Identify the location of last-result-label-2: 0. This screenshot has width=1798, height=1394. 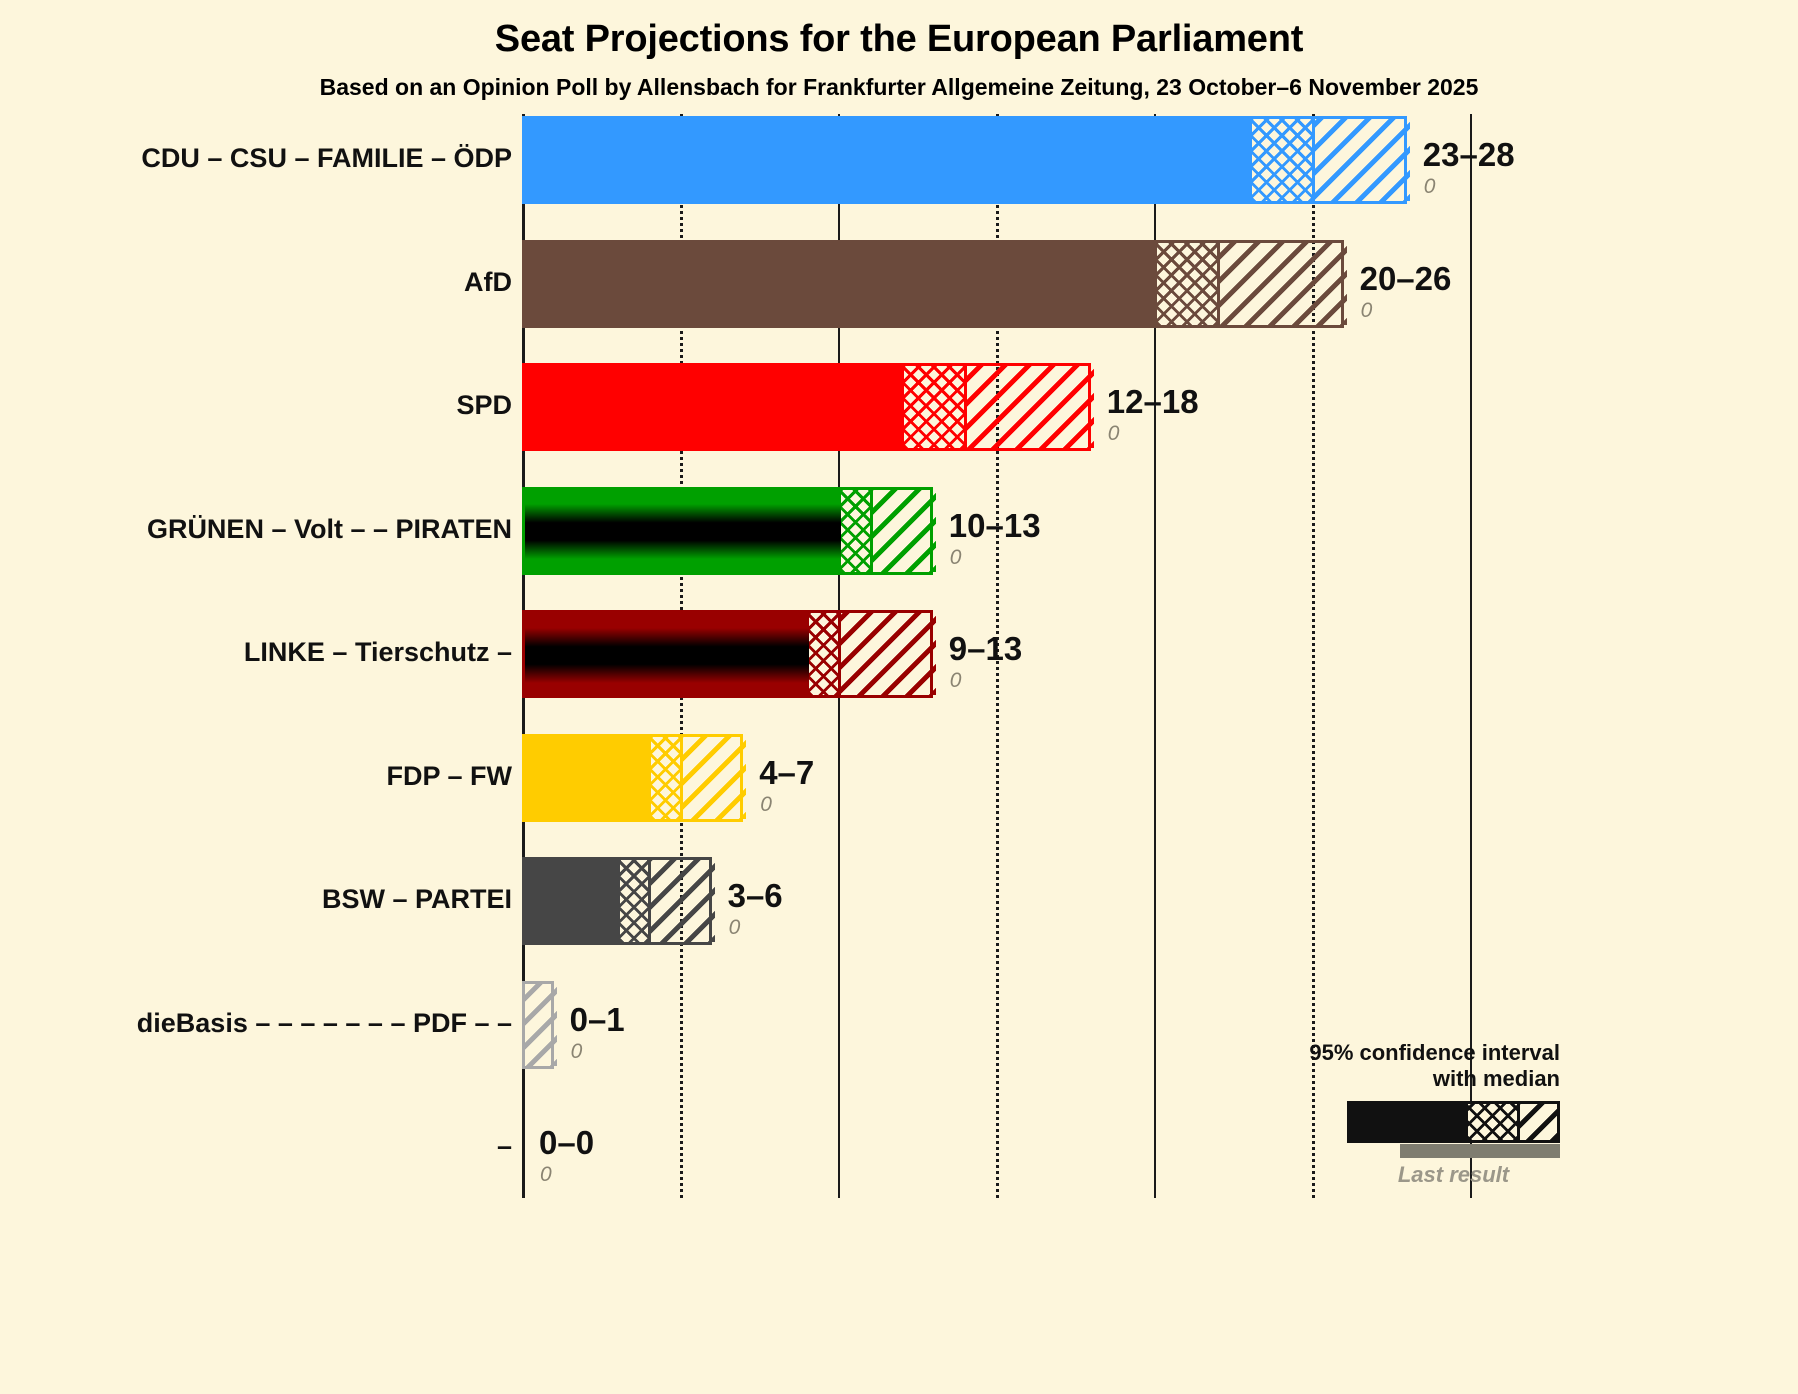
(1113, 433).